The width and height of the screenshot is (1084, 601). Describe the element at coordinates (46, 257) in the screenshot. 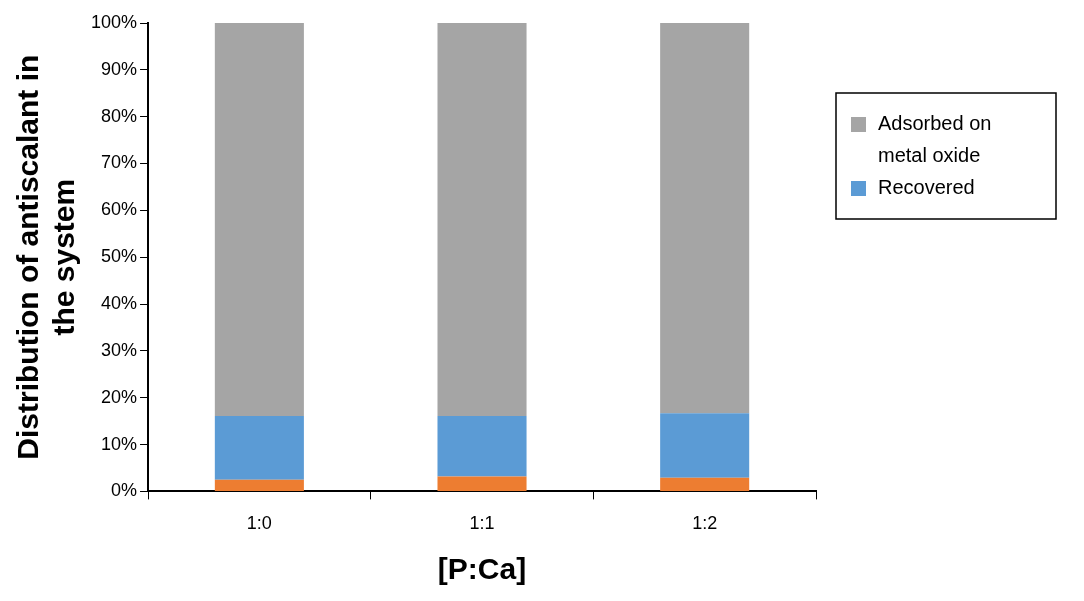

I see `y-axis-title: Distribution of antiscalant in the system` at that location.